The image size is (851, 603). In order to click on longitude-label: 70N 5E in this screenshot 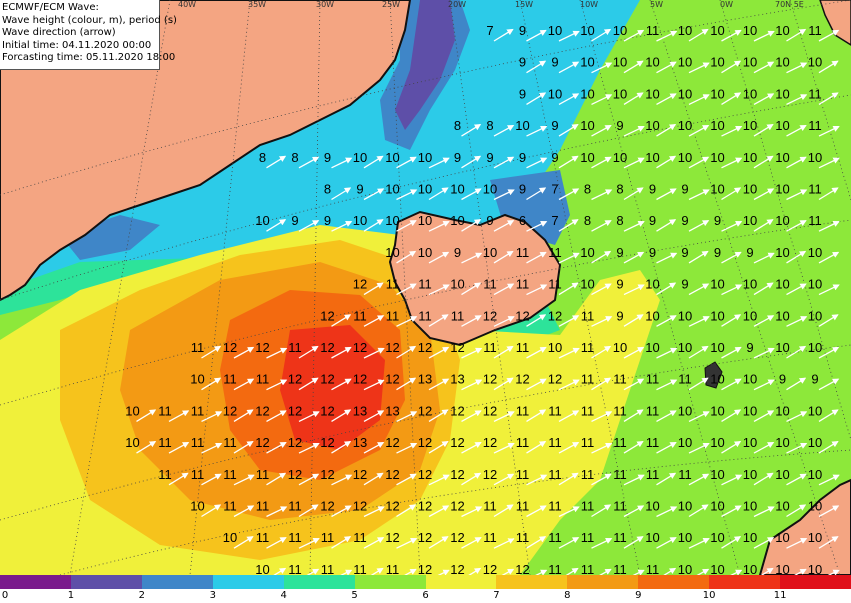, I will do `click(789, 4)`.